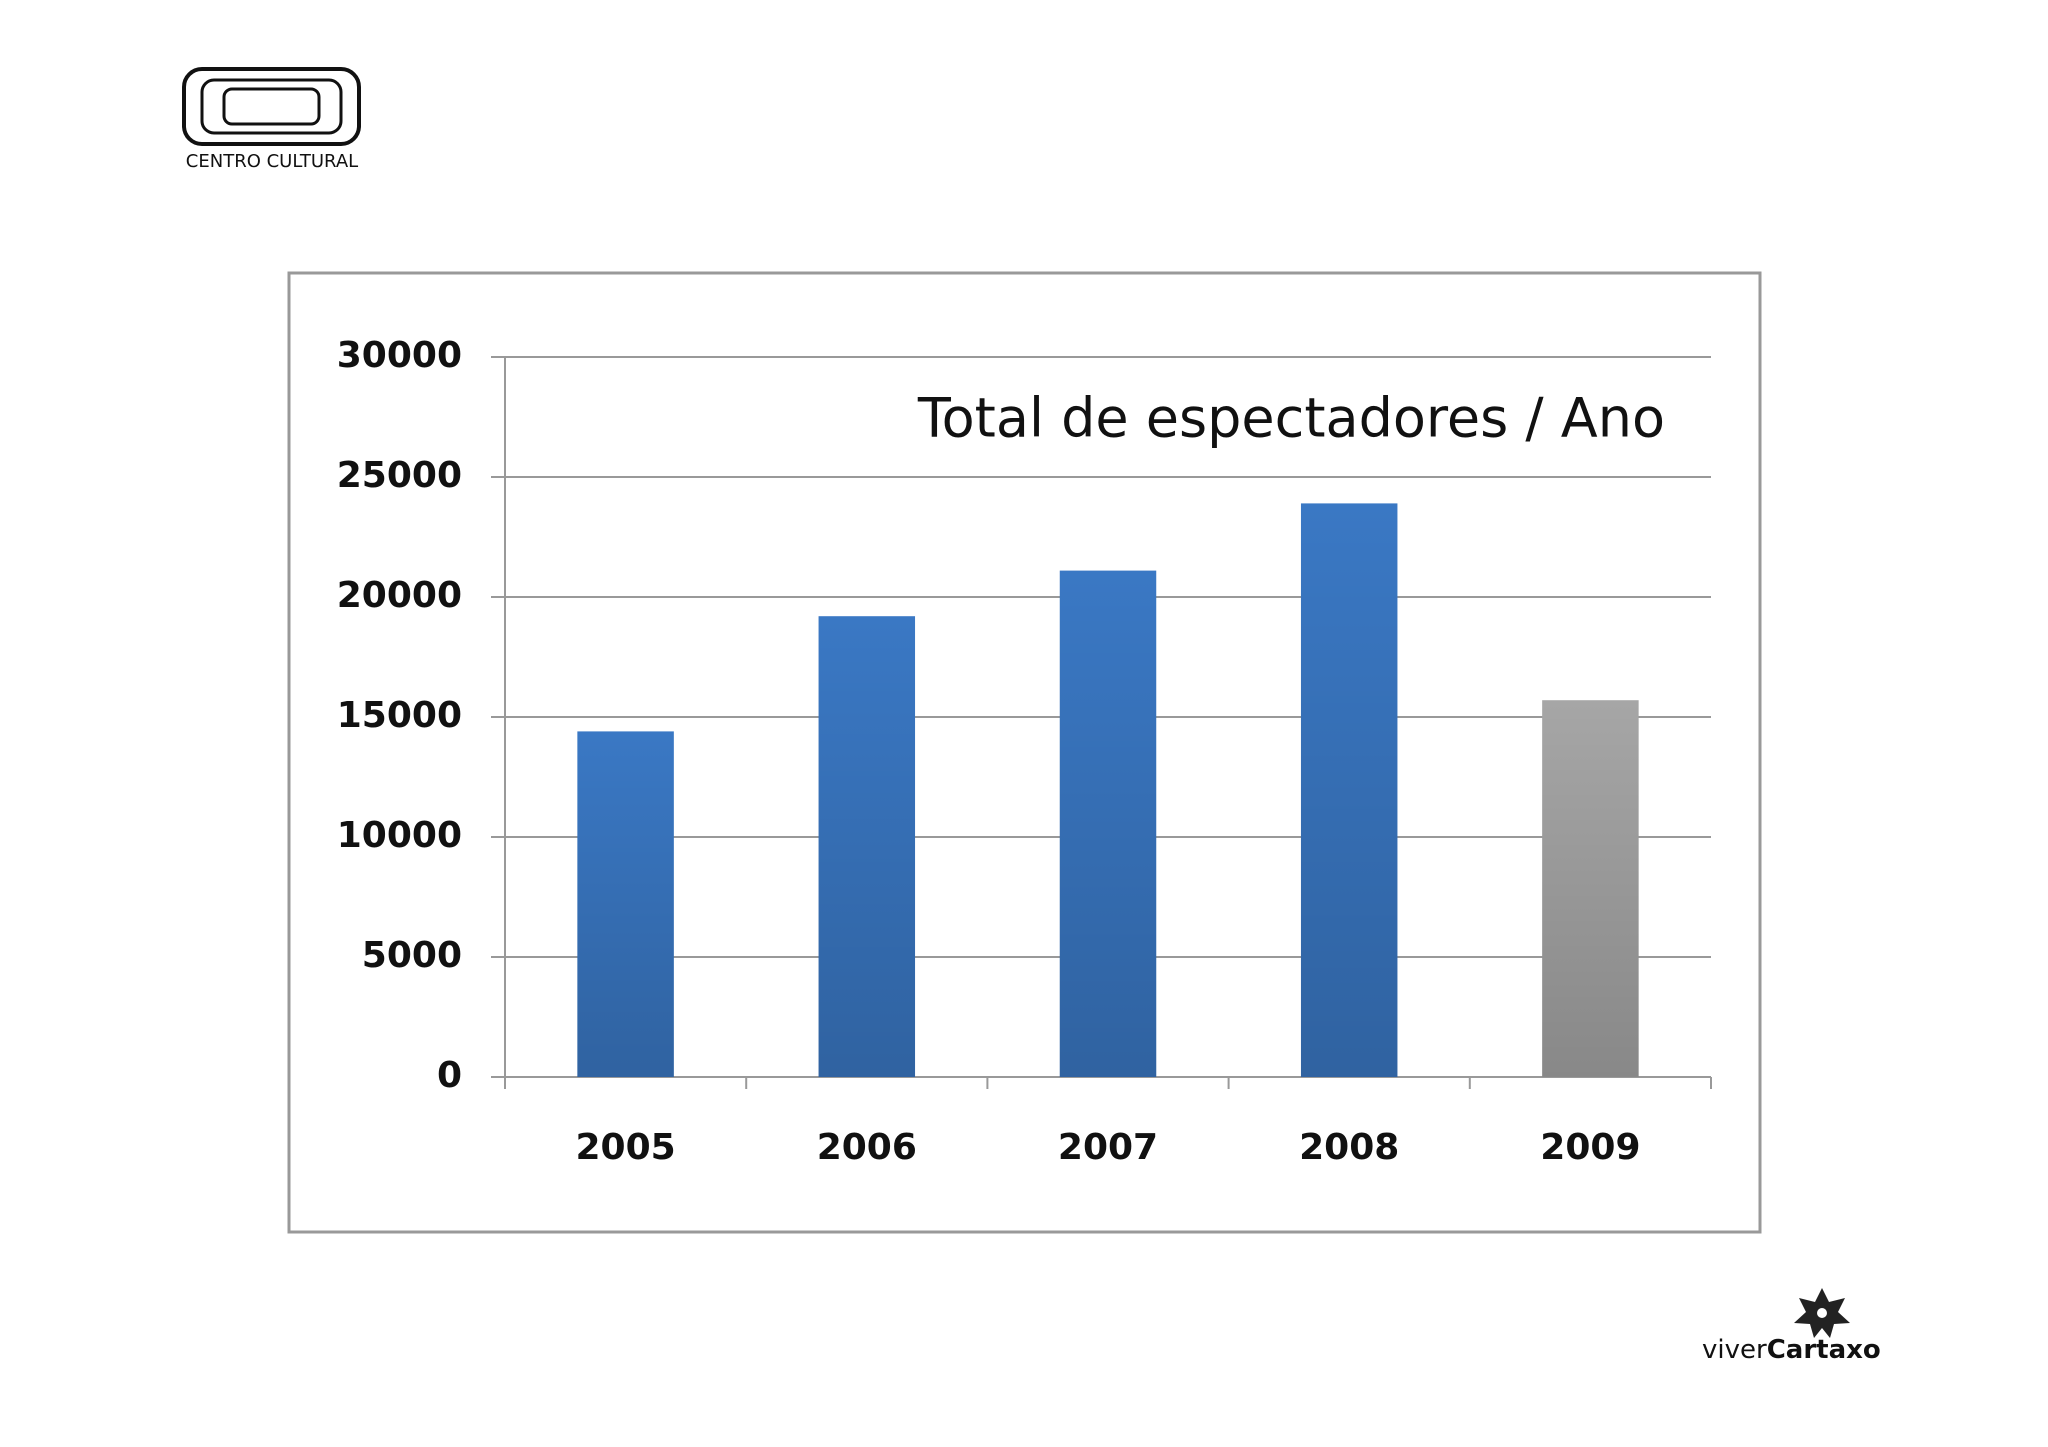 This screenshot has width=2048, height=1447. Describe the element at coordinates (1291, 418) in the screenshot. I see `chart-title: Total de espectadores / Ano` at that location.